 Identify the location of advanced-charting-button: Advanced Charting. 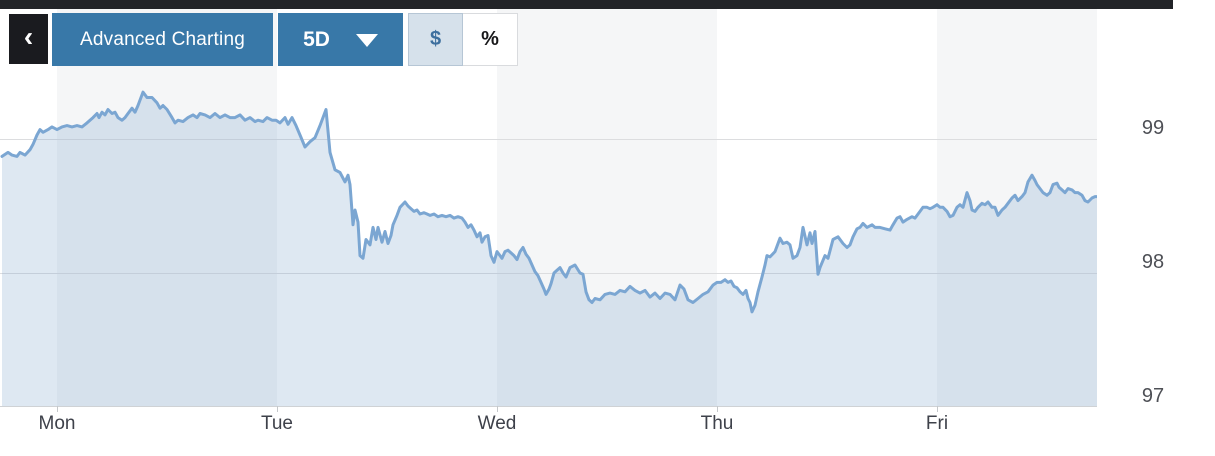
(162, 39).